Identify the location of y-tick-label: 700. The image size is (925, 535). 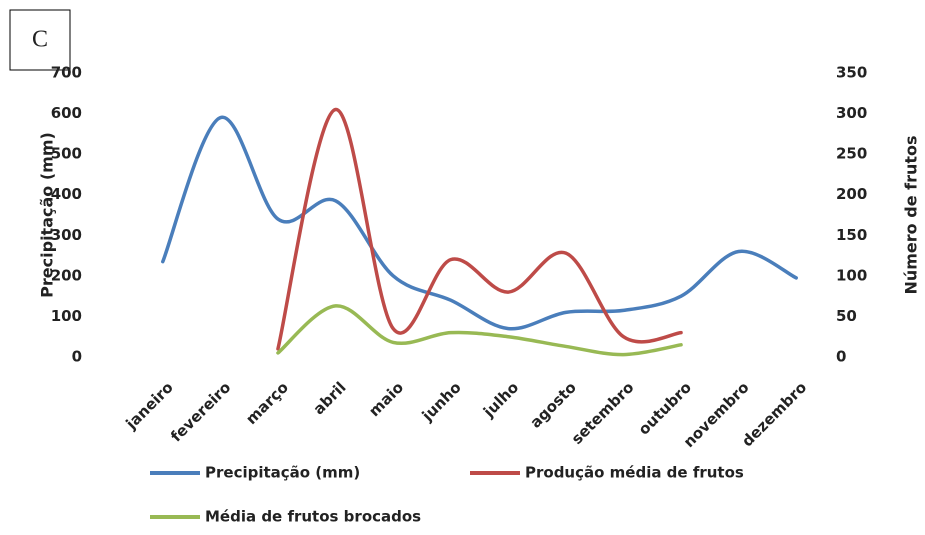
(66, 73).